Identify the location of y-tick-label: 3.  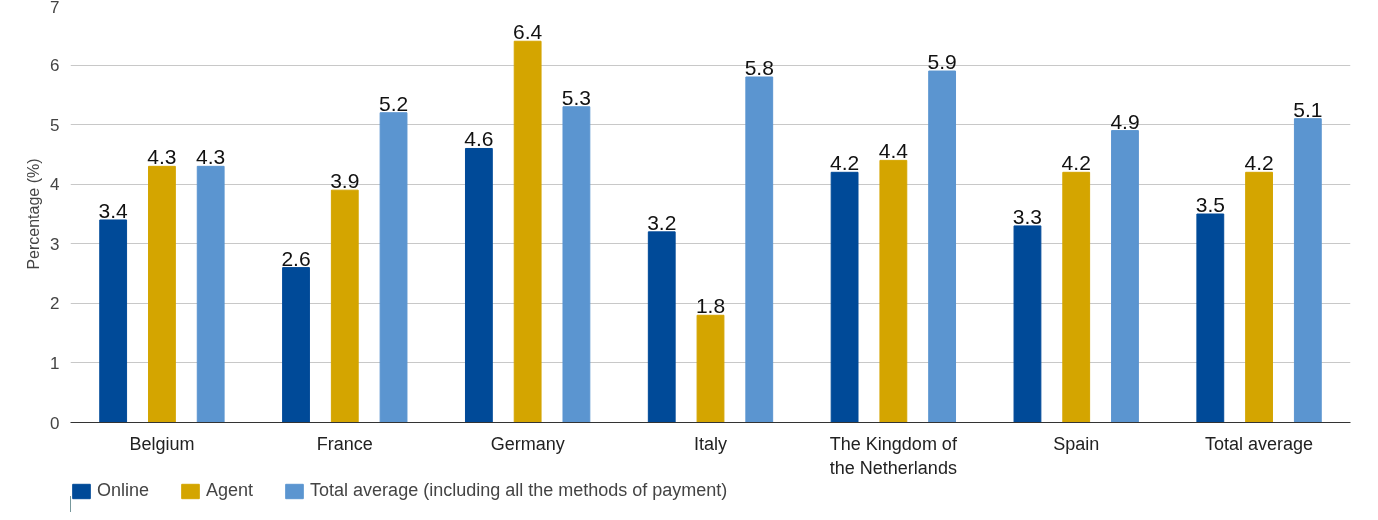
(55, 244).